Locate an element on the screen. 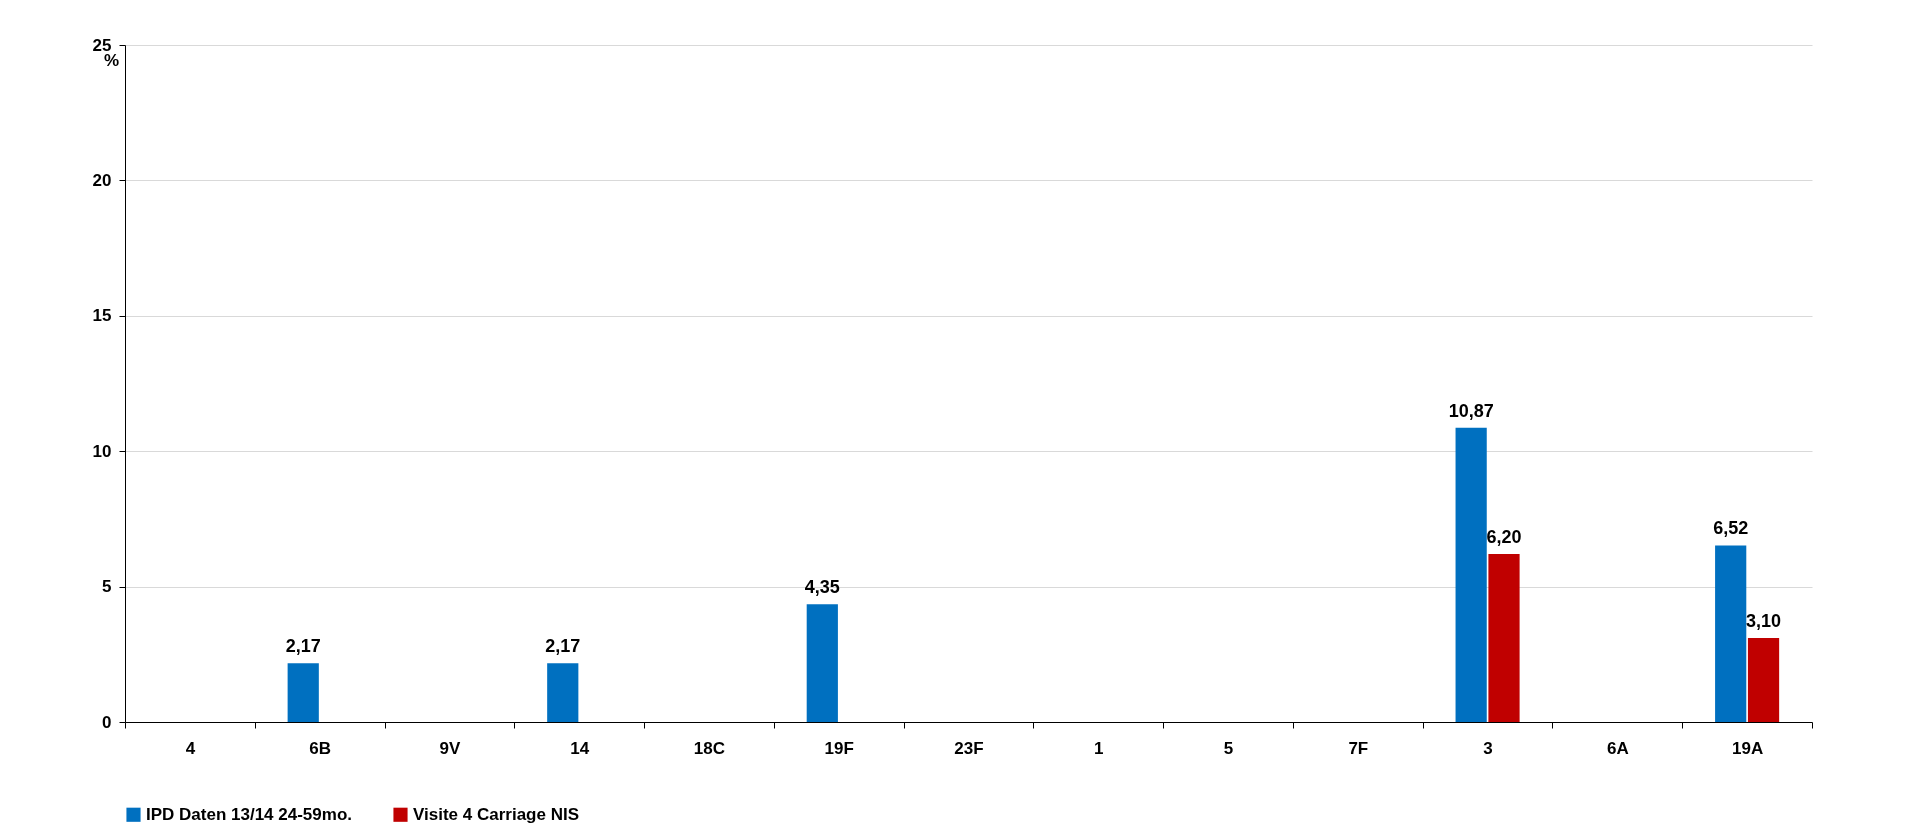 This screenshot has width=1909, height=828. data-label: 3,10 is located at coordinates (1764, 621).